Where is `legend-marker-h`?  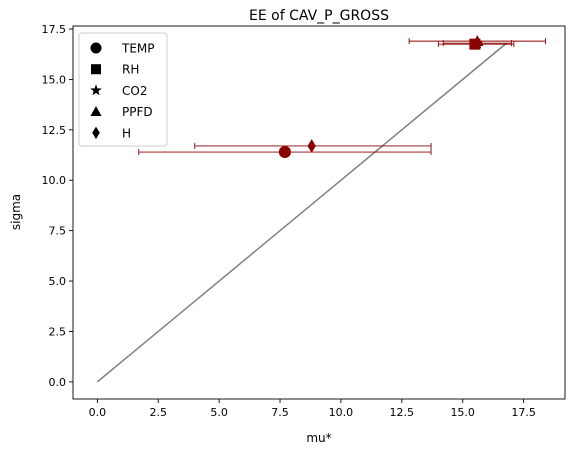
legend-marker-h is located at coordinates (96, 132).